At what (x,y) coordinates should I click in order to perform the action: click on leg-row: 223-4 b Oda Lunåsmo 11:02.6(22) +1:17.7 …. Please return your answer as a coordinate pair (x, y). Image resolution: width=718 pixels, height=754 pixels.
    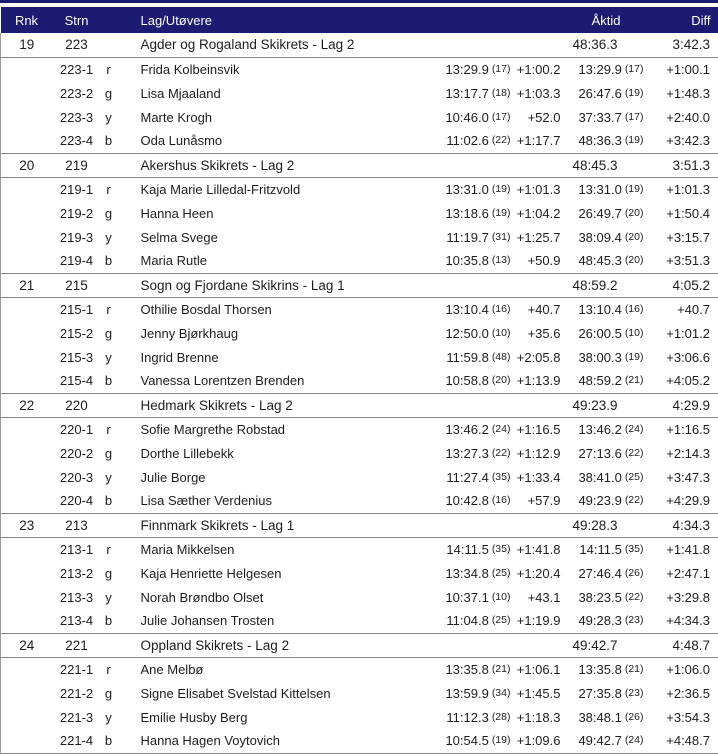
    Looking at the image, I should click on (359, 141).